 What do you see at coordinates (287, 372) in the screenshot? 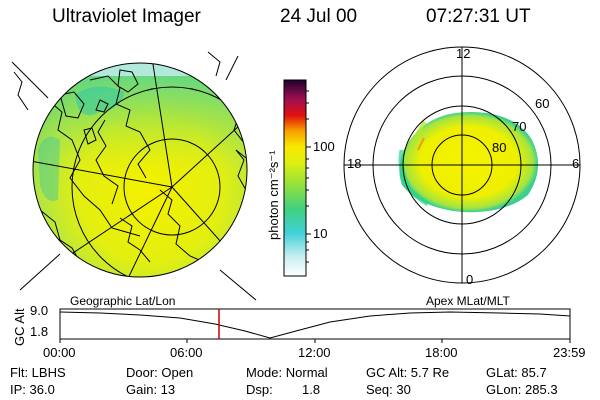
I see `param-mode: Mode: Normal` at bounding box center [287, 372].